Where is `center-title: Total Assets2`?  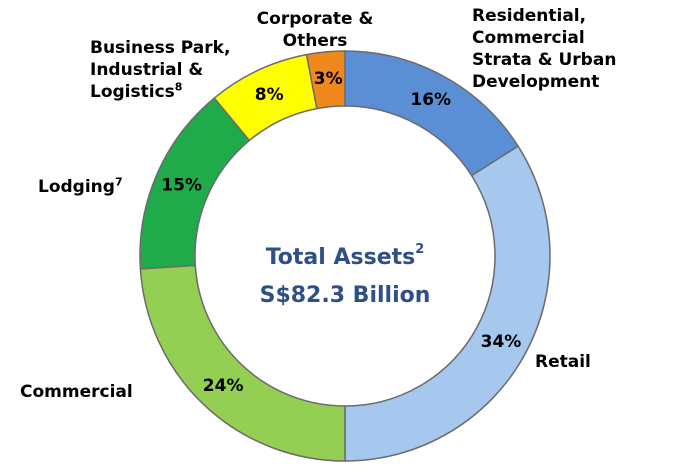 center-title: Total Assets2 is located at coordinates (345, 256).